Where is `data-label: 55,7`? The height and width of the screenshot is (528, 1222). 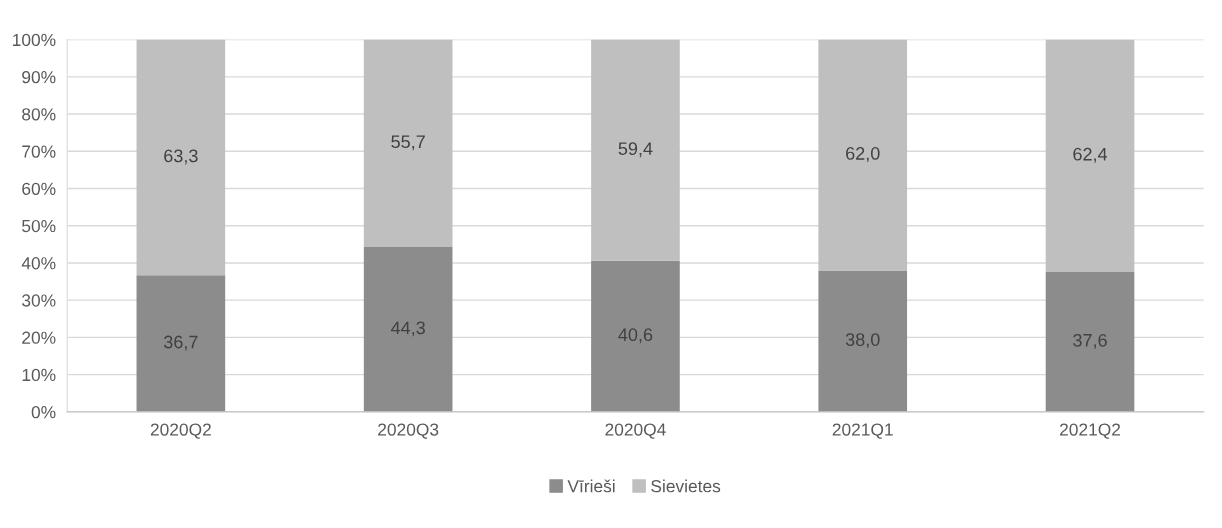
data-label: 55,7 is located at coordinates (408, 143).